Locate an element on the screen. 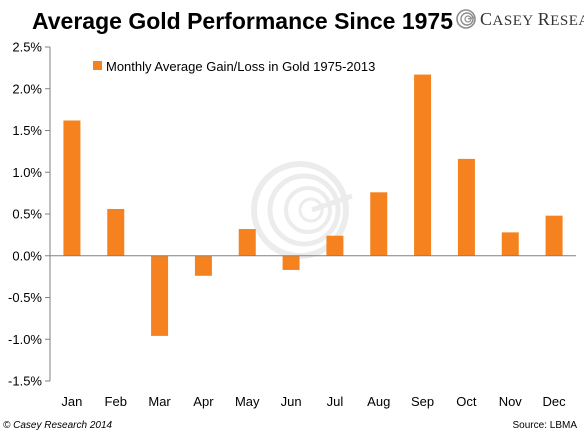  brand-name-rest-1: ASEY is located at coordinates (513, 21).